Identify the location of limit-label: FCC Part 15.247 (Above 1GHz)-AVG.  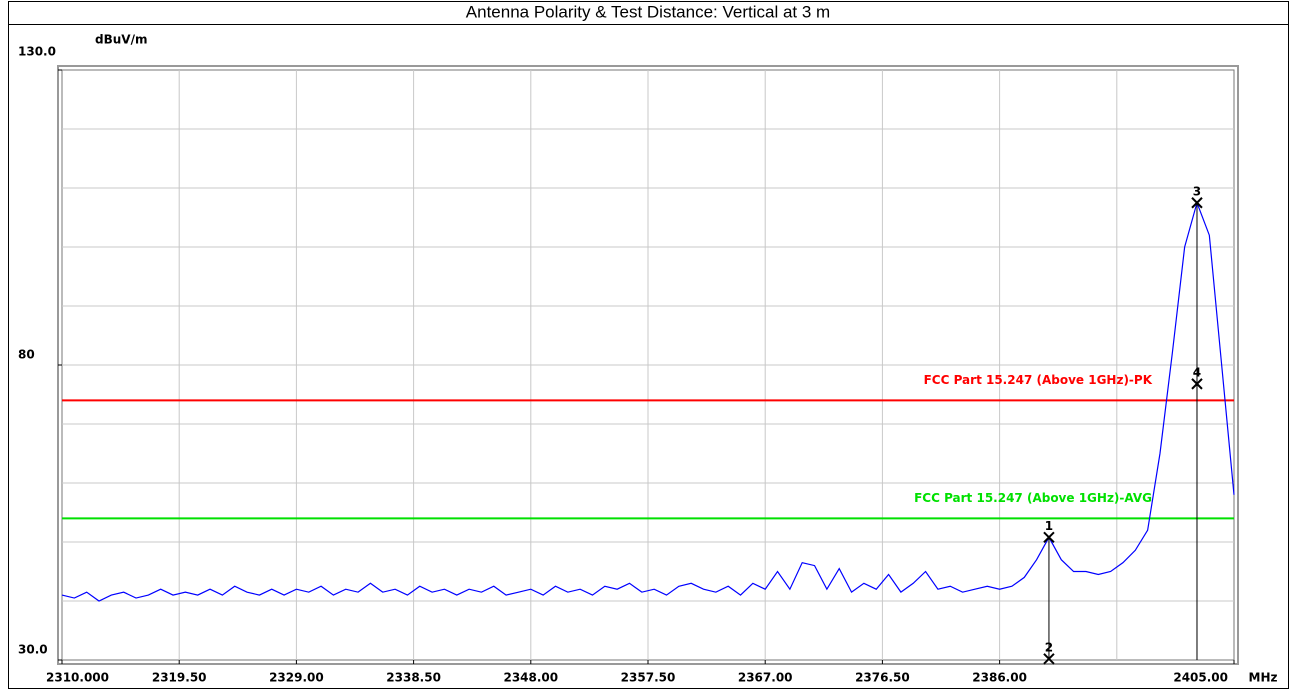
(1033, 498).